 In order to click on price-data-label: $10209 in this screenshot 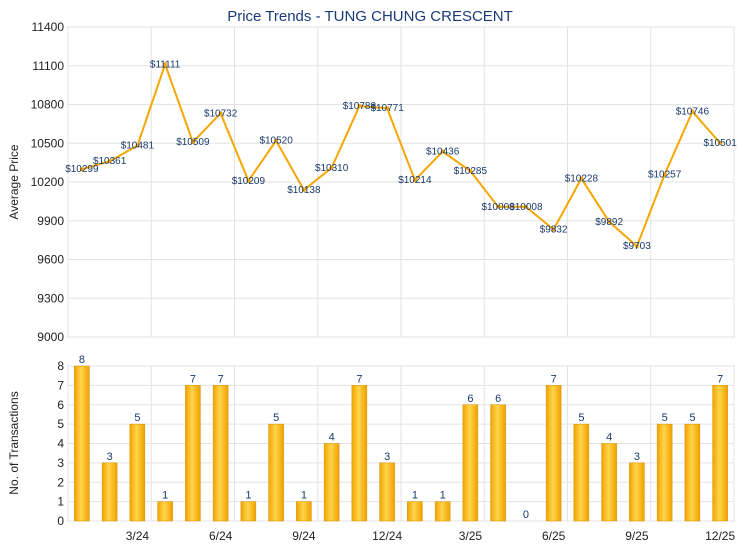, I will do `click(249, 181)`.